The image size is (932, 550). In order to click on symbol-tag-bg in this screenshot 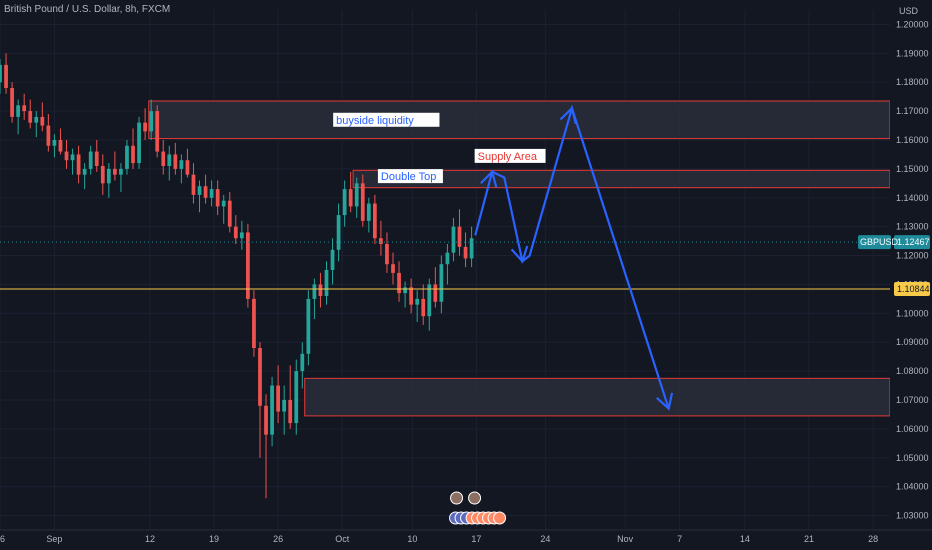, I will do `click(874, 242)`.